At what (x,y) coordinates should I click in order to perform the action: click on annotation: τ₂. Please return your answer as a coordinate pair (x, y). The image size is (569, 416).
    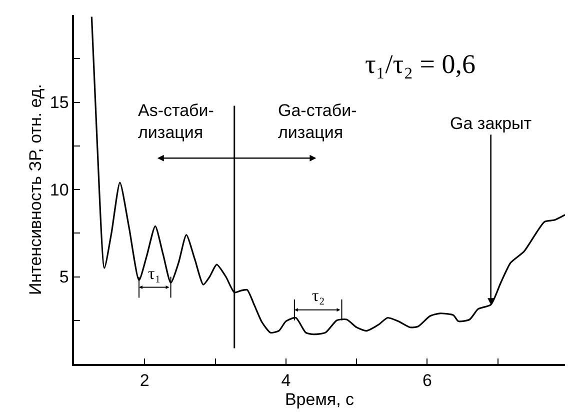
    Looking at the image, I should click on (318, 295).